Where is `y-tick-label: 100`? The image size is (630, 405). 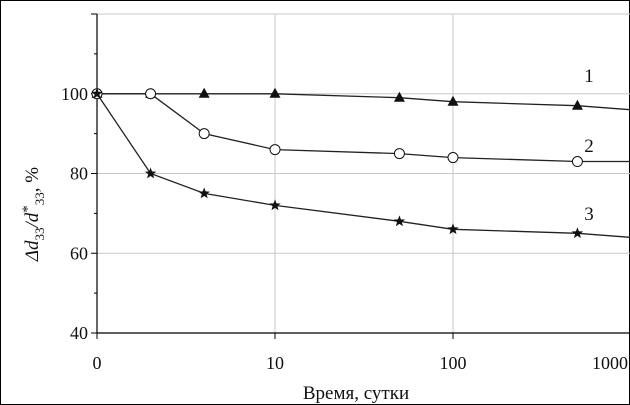
y-tick-label: 100 is located at coordinates (74, 94).